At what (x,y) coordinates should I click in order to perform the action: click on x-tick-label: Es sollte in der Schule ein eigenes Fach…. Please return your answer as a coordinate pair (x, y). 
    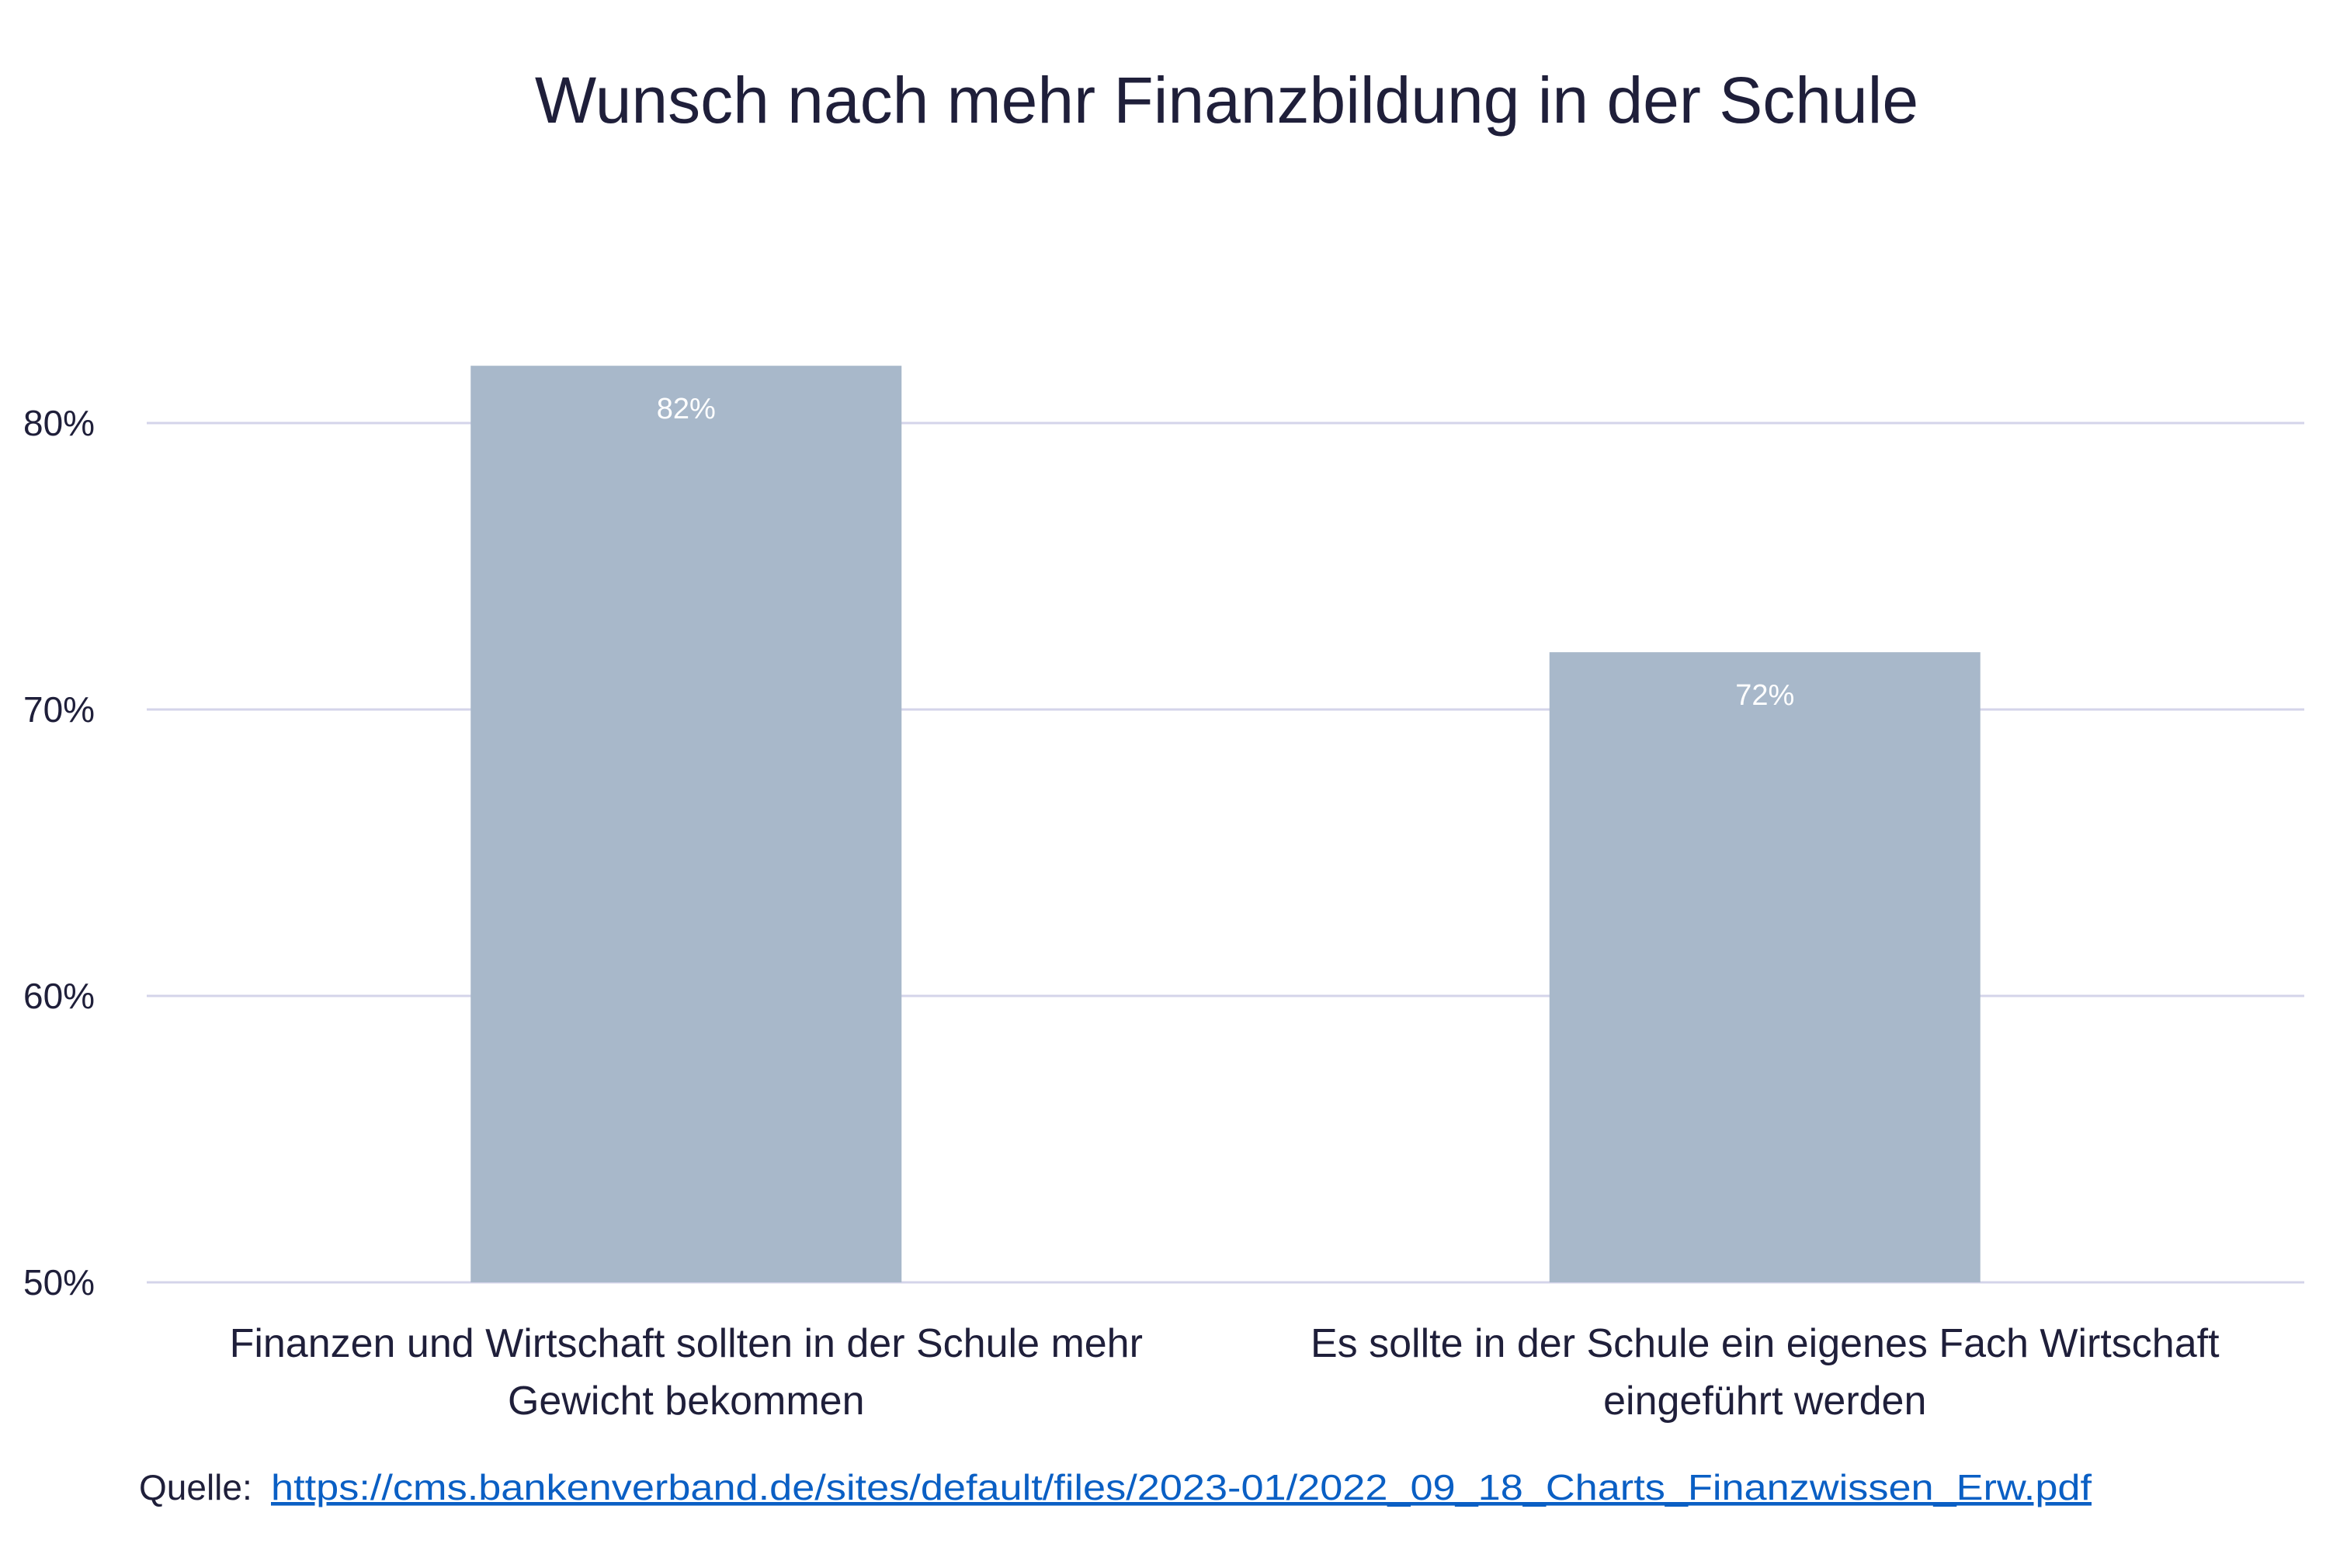
    Looking at the image, I should click on (1765, 1343).